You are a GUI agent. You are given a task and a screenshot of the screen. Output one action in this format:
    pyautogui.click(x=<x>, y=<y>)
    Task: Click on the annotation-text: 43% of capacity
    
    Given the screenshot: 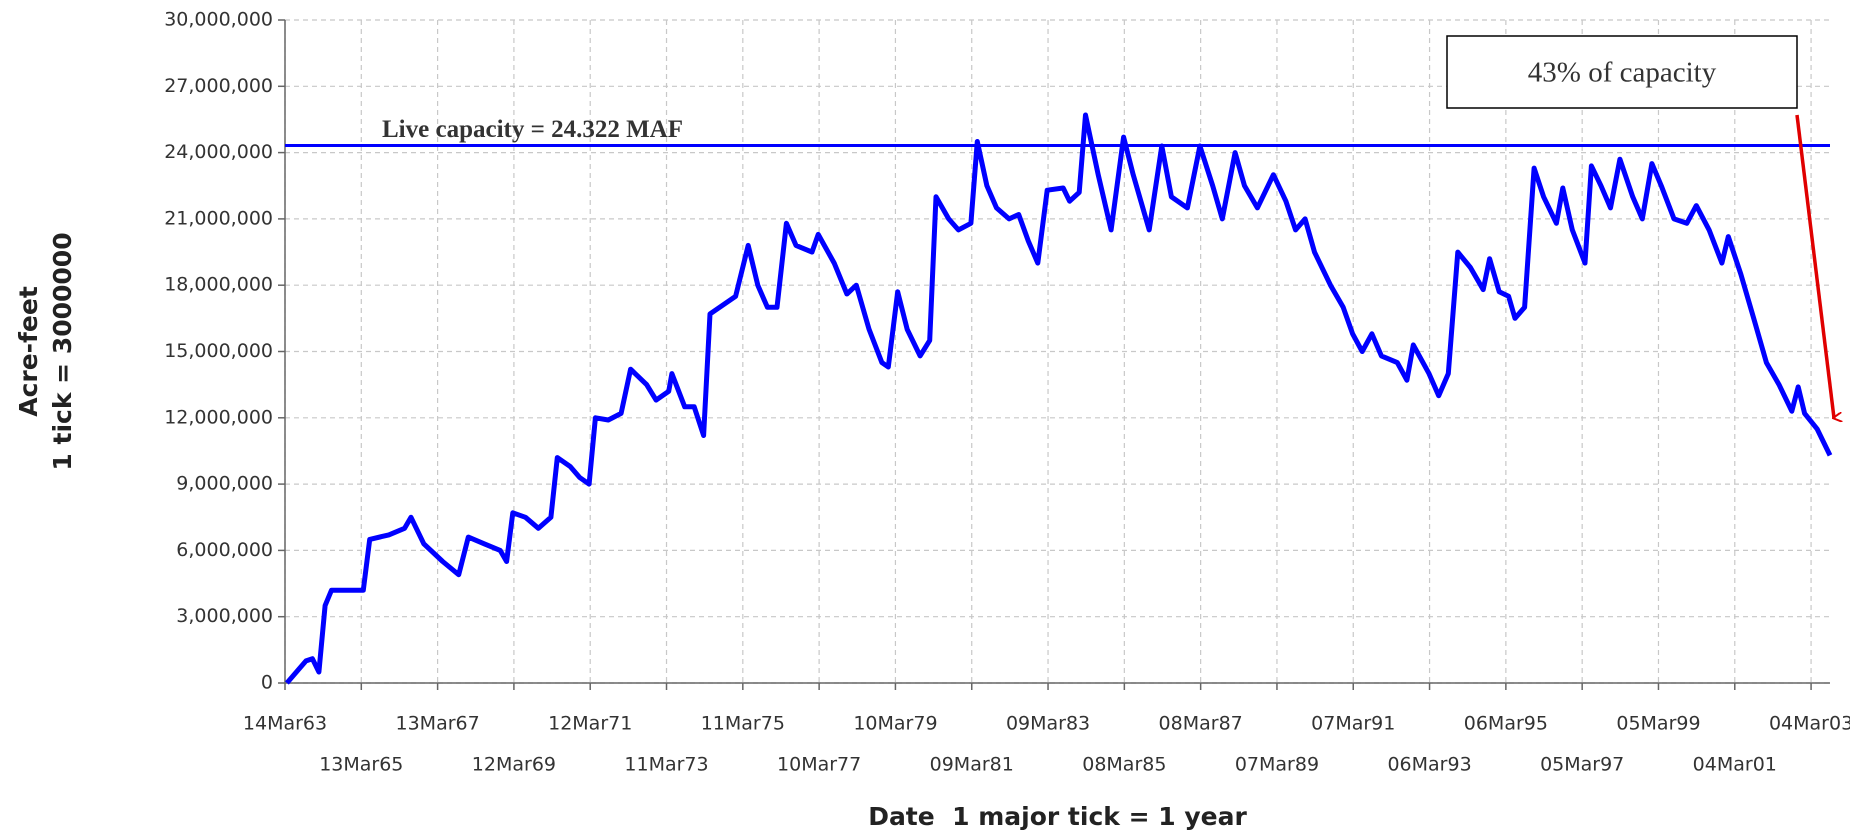 What is the action you would take?
    pyautogui.click(x=1622, y=73)
    